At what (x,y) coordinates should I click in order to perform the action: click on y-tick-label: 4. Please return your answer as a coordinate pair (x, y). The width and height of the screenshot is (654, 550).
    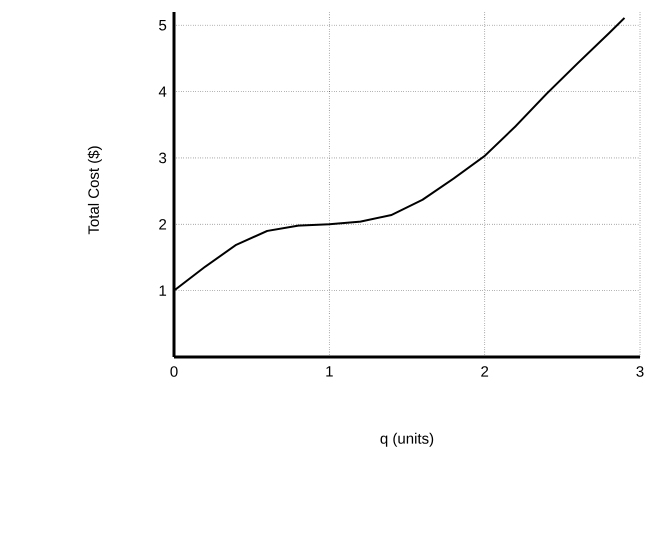
    Looking at the image, I should click on (162, 91).